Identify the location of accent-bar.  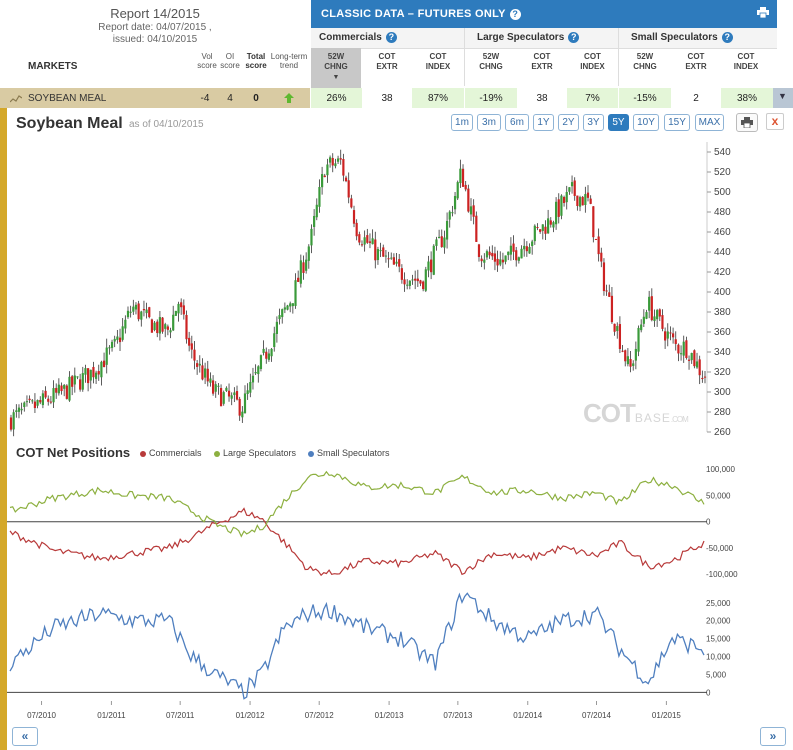
(3, 429).